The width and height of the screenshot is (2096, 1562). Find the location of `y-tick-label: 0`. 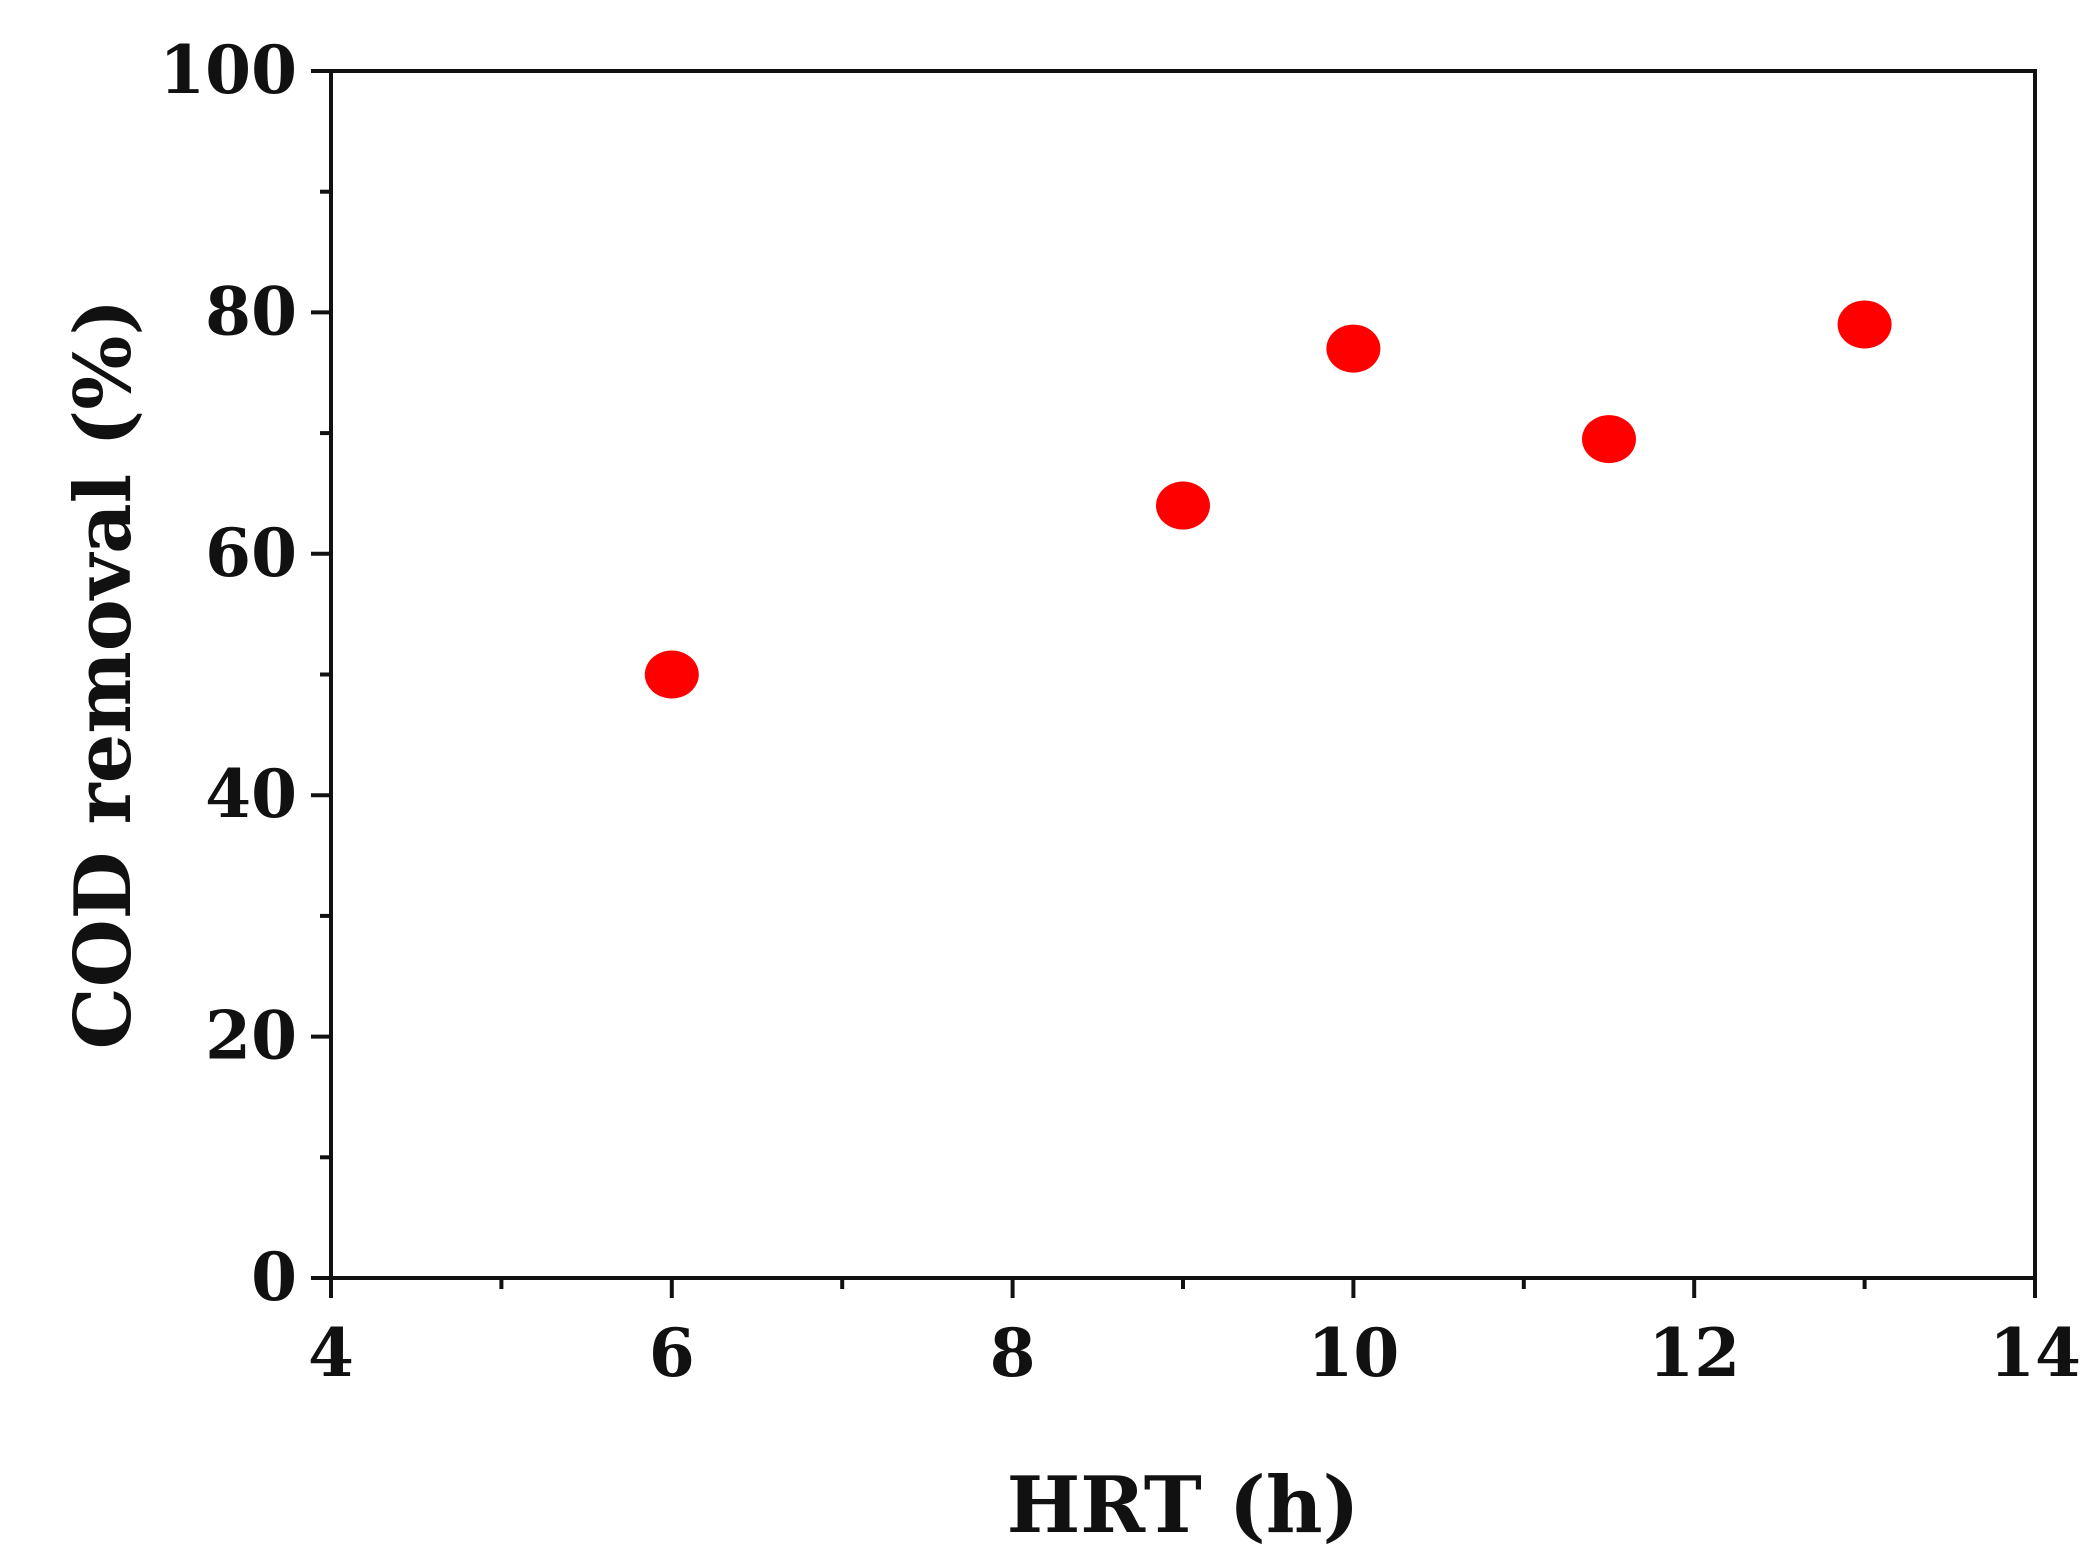

y-tick-label: 0 is located at coordinates (274, 1277).